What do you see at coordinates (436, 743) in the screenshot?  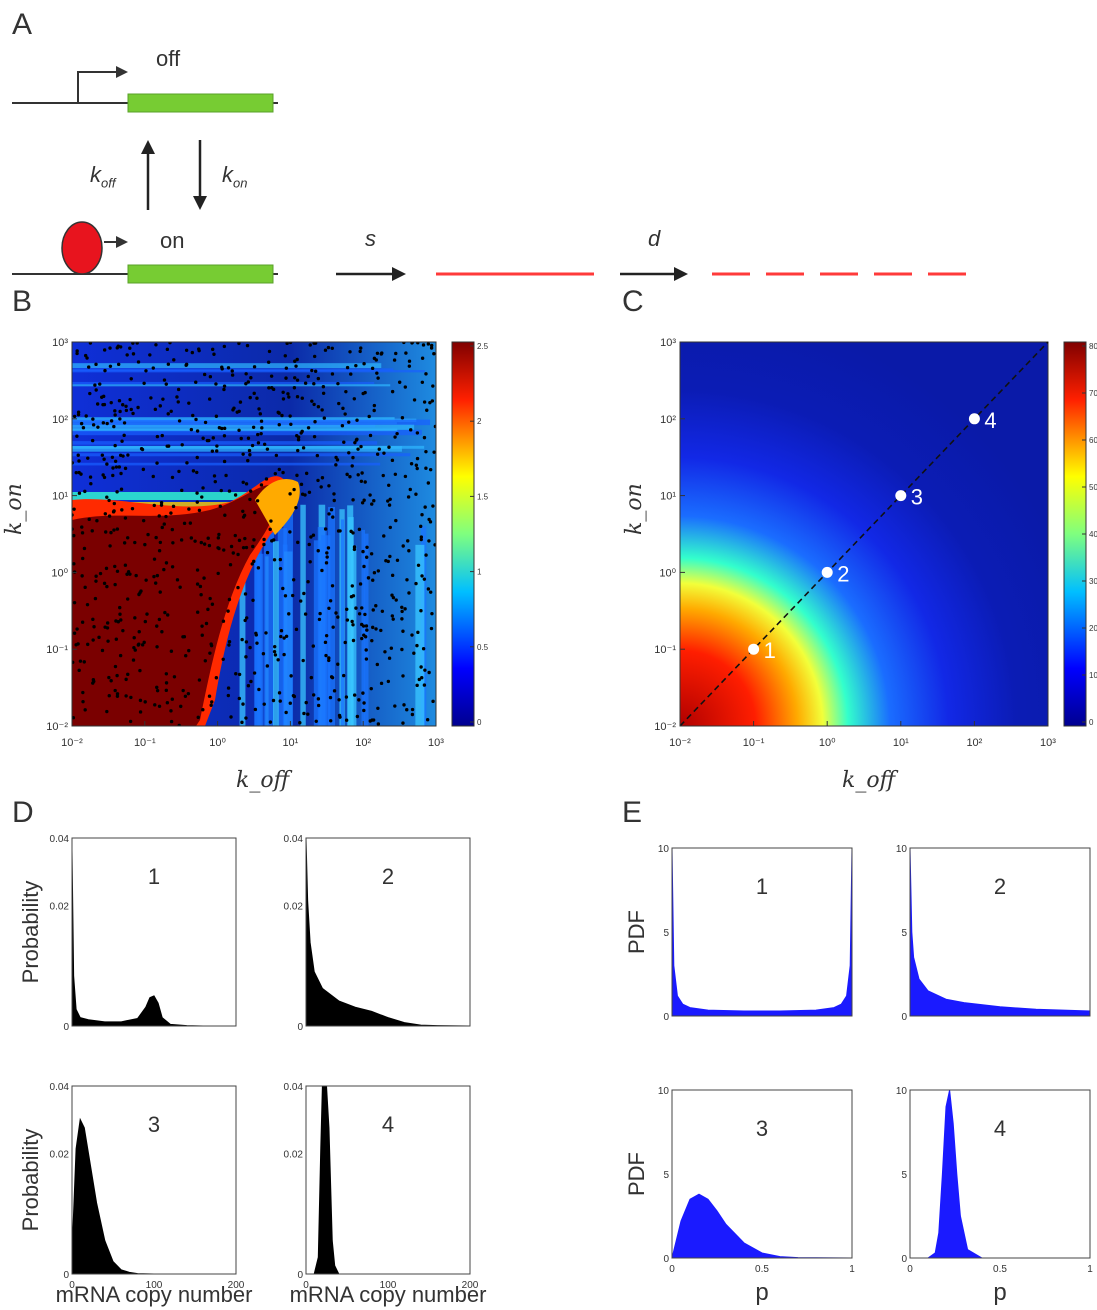 I see `x-tick-label: 10³` at bounding box center [436, 743].